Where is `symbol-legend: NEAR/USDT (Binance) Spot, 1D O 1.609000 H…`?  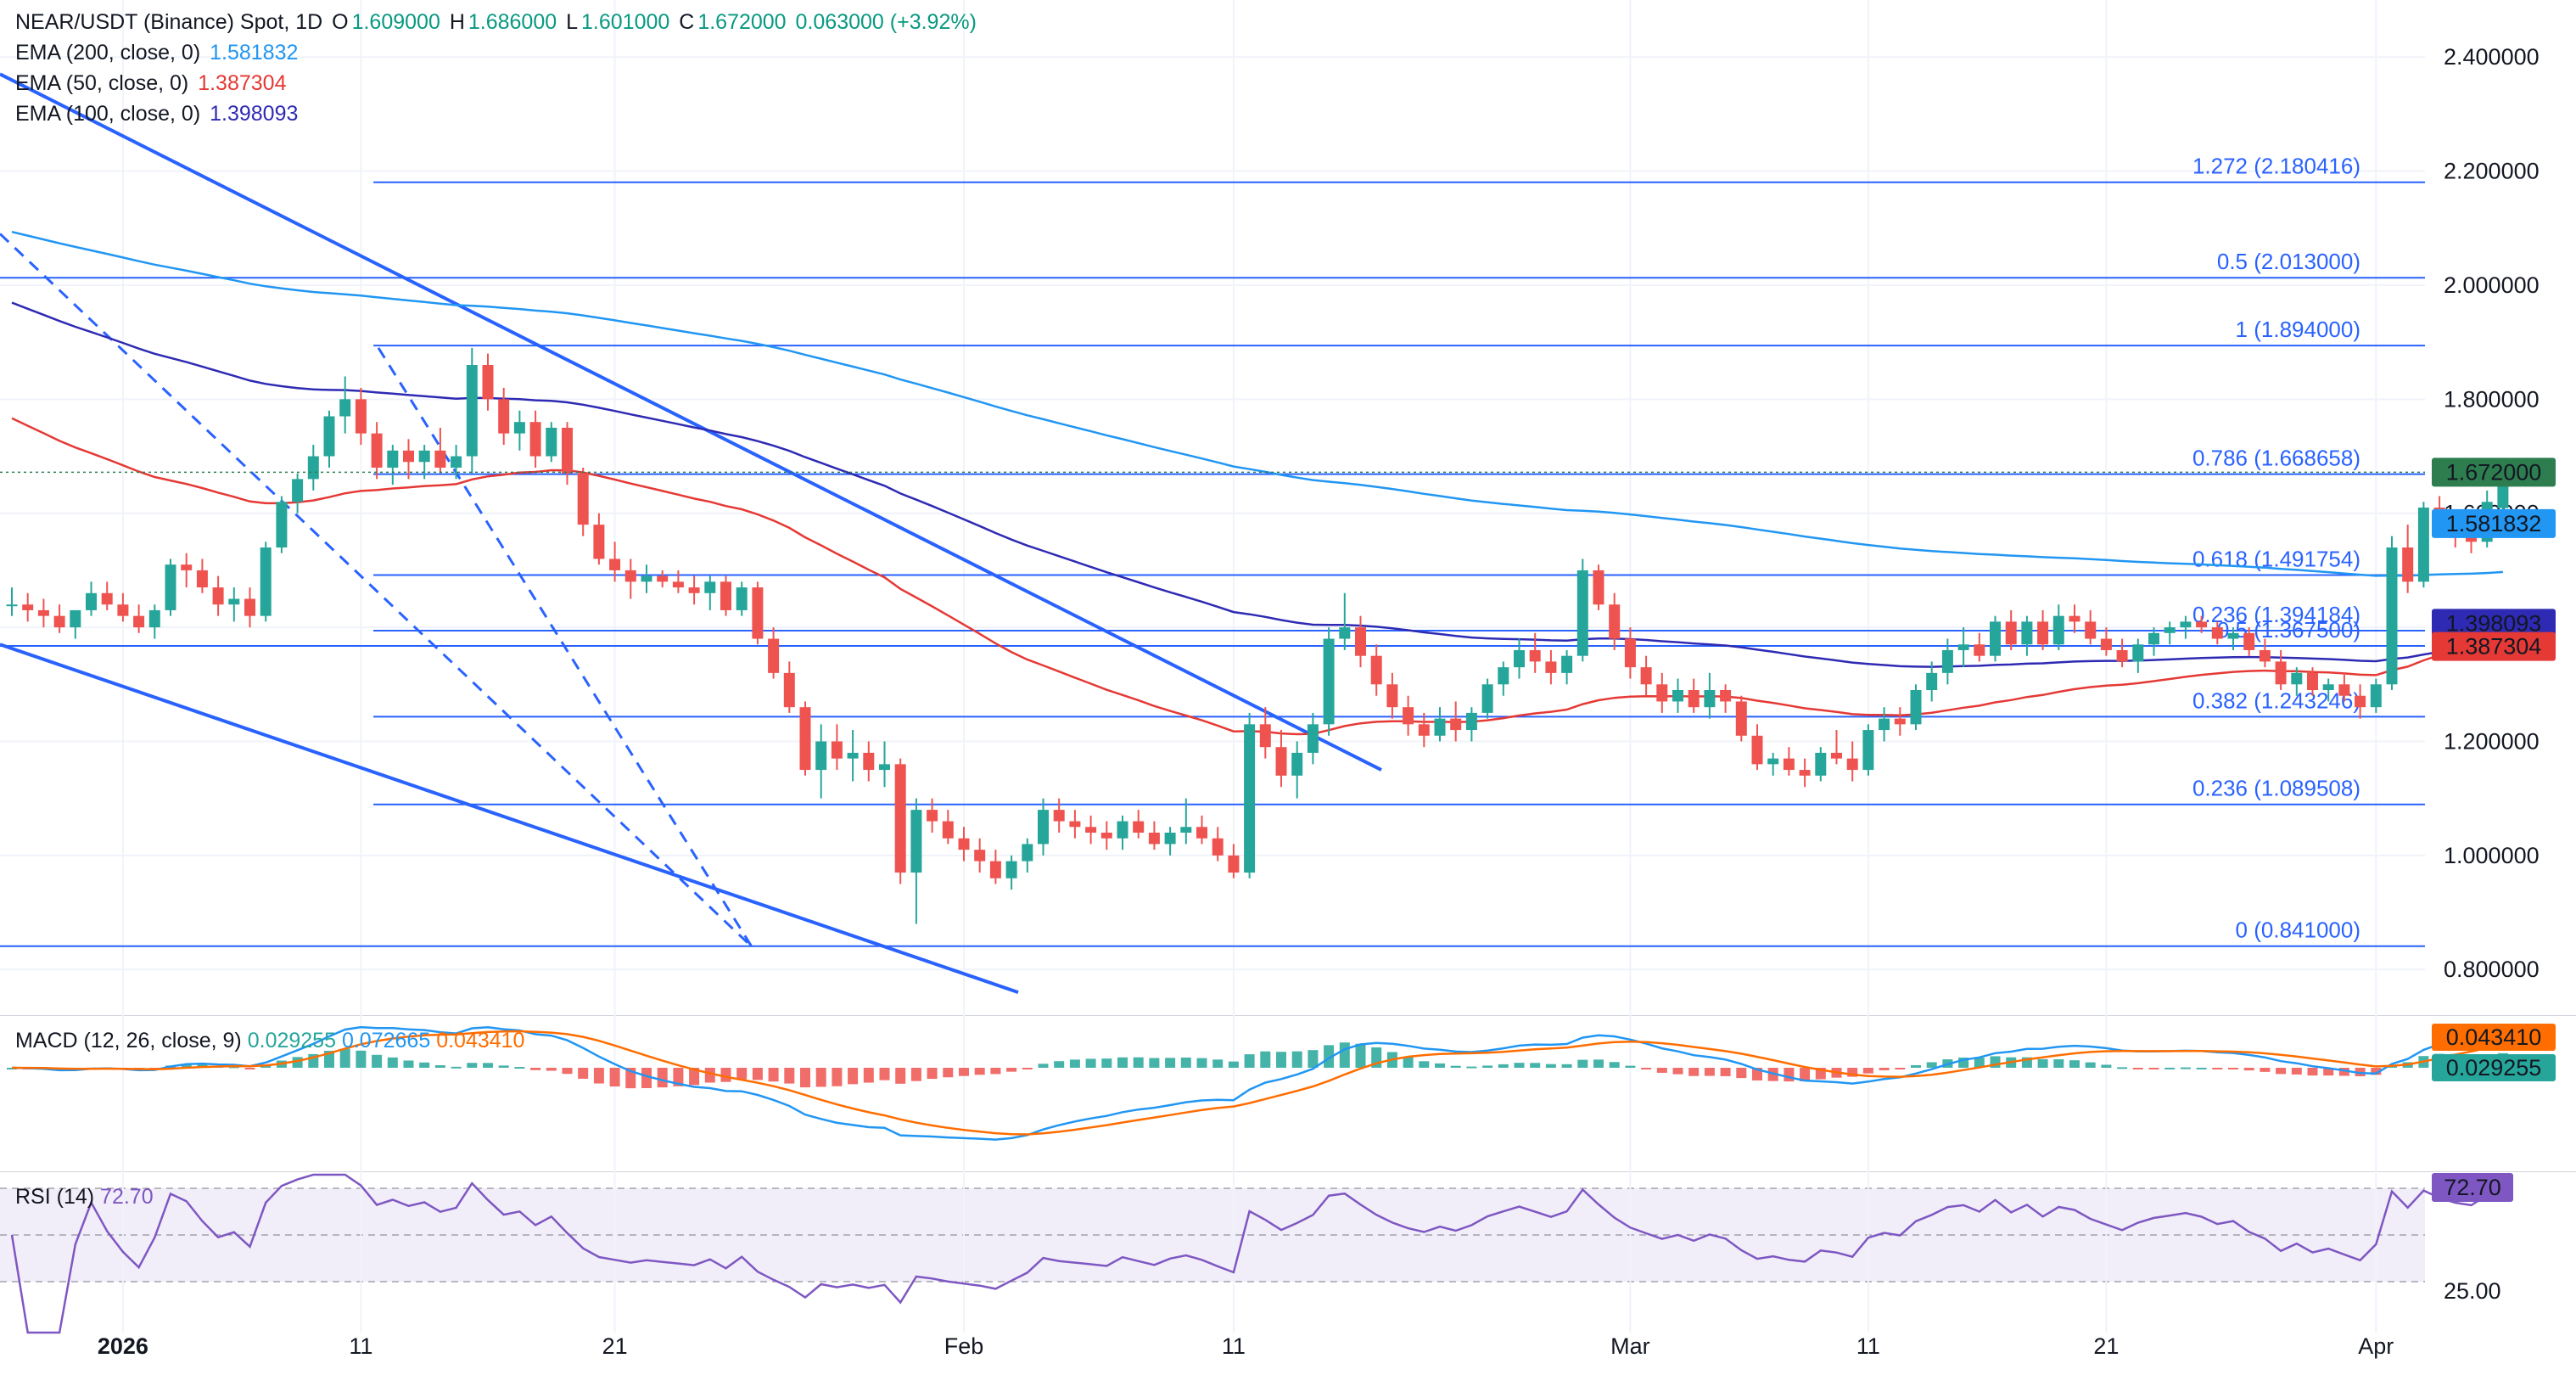
symbol-legend: NEAR/USDT (Binance) Spot, 1D O 1.609000 H… is located at coordinates (498, 22).